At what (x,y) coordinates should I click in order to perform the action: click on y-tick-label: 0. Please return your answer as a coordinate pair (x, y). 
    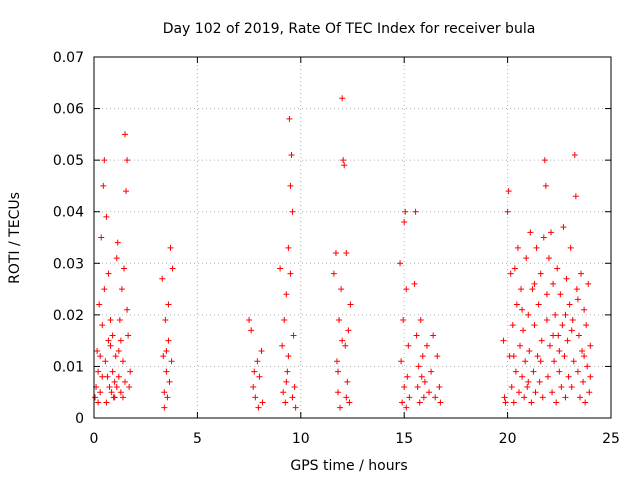
    Looking at the image, I should click on (79, 419).